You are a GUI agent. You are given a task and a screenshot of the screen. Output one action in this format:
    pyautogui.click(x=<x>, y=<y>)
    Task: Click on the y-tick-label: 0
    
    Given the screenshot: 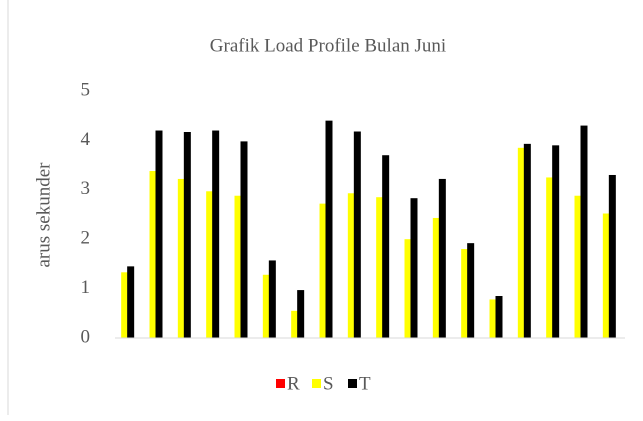 What is the action you would take?
    pyautogui.click(x=86, y=336)
    